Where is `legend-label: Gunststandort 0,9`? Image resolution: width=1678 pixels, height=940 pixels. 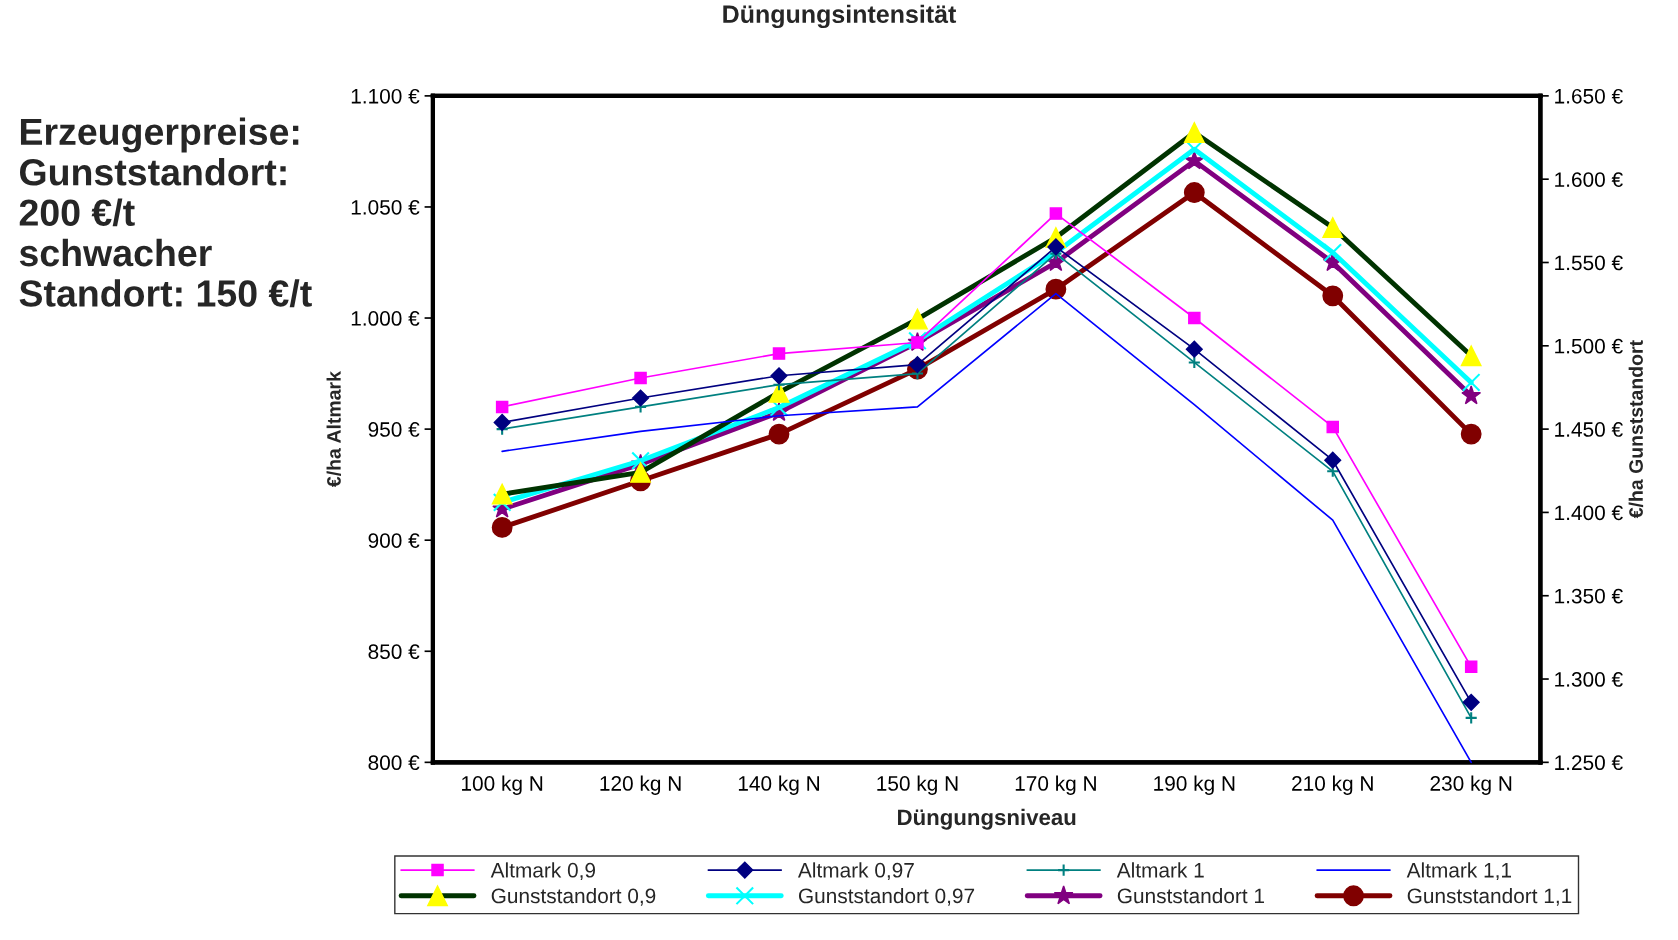 legend-label: Gunststandort 0,9 is located at coordinates (573, 896).